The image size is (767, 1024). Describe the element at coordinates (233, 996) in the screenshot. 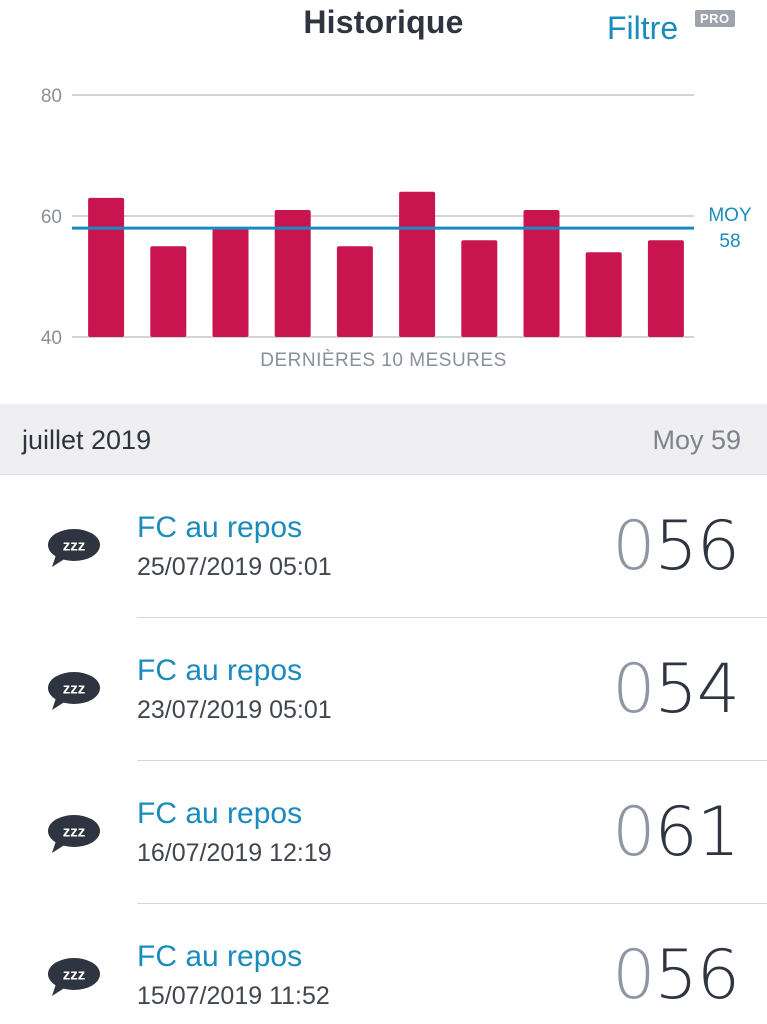

I see `item-date: 15/07/2019 11:52` at that location.